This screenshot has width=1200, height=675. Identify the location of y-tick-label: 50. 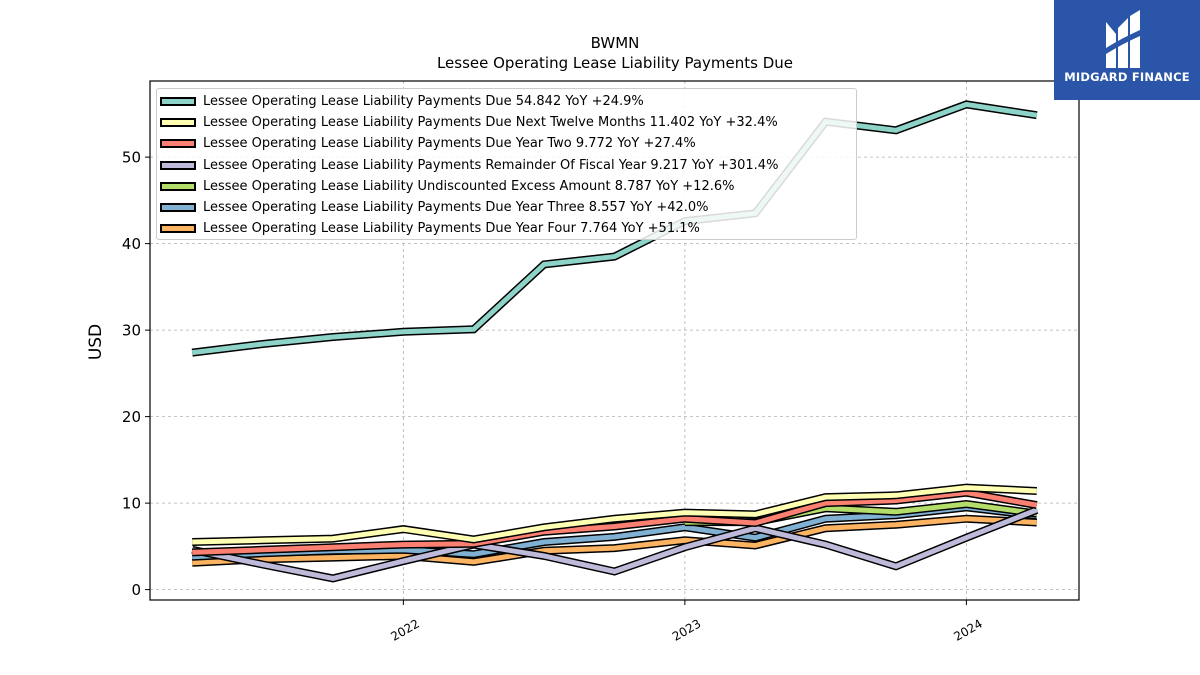
(131, 158).